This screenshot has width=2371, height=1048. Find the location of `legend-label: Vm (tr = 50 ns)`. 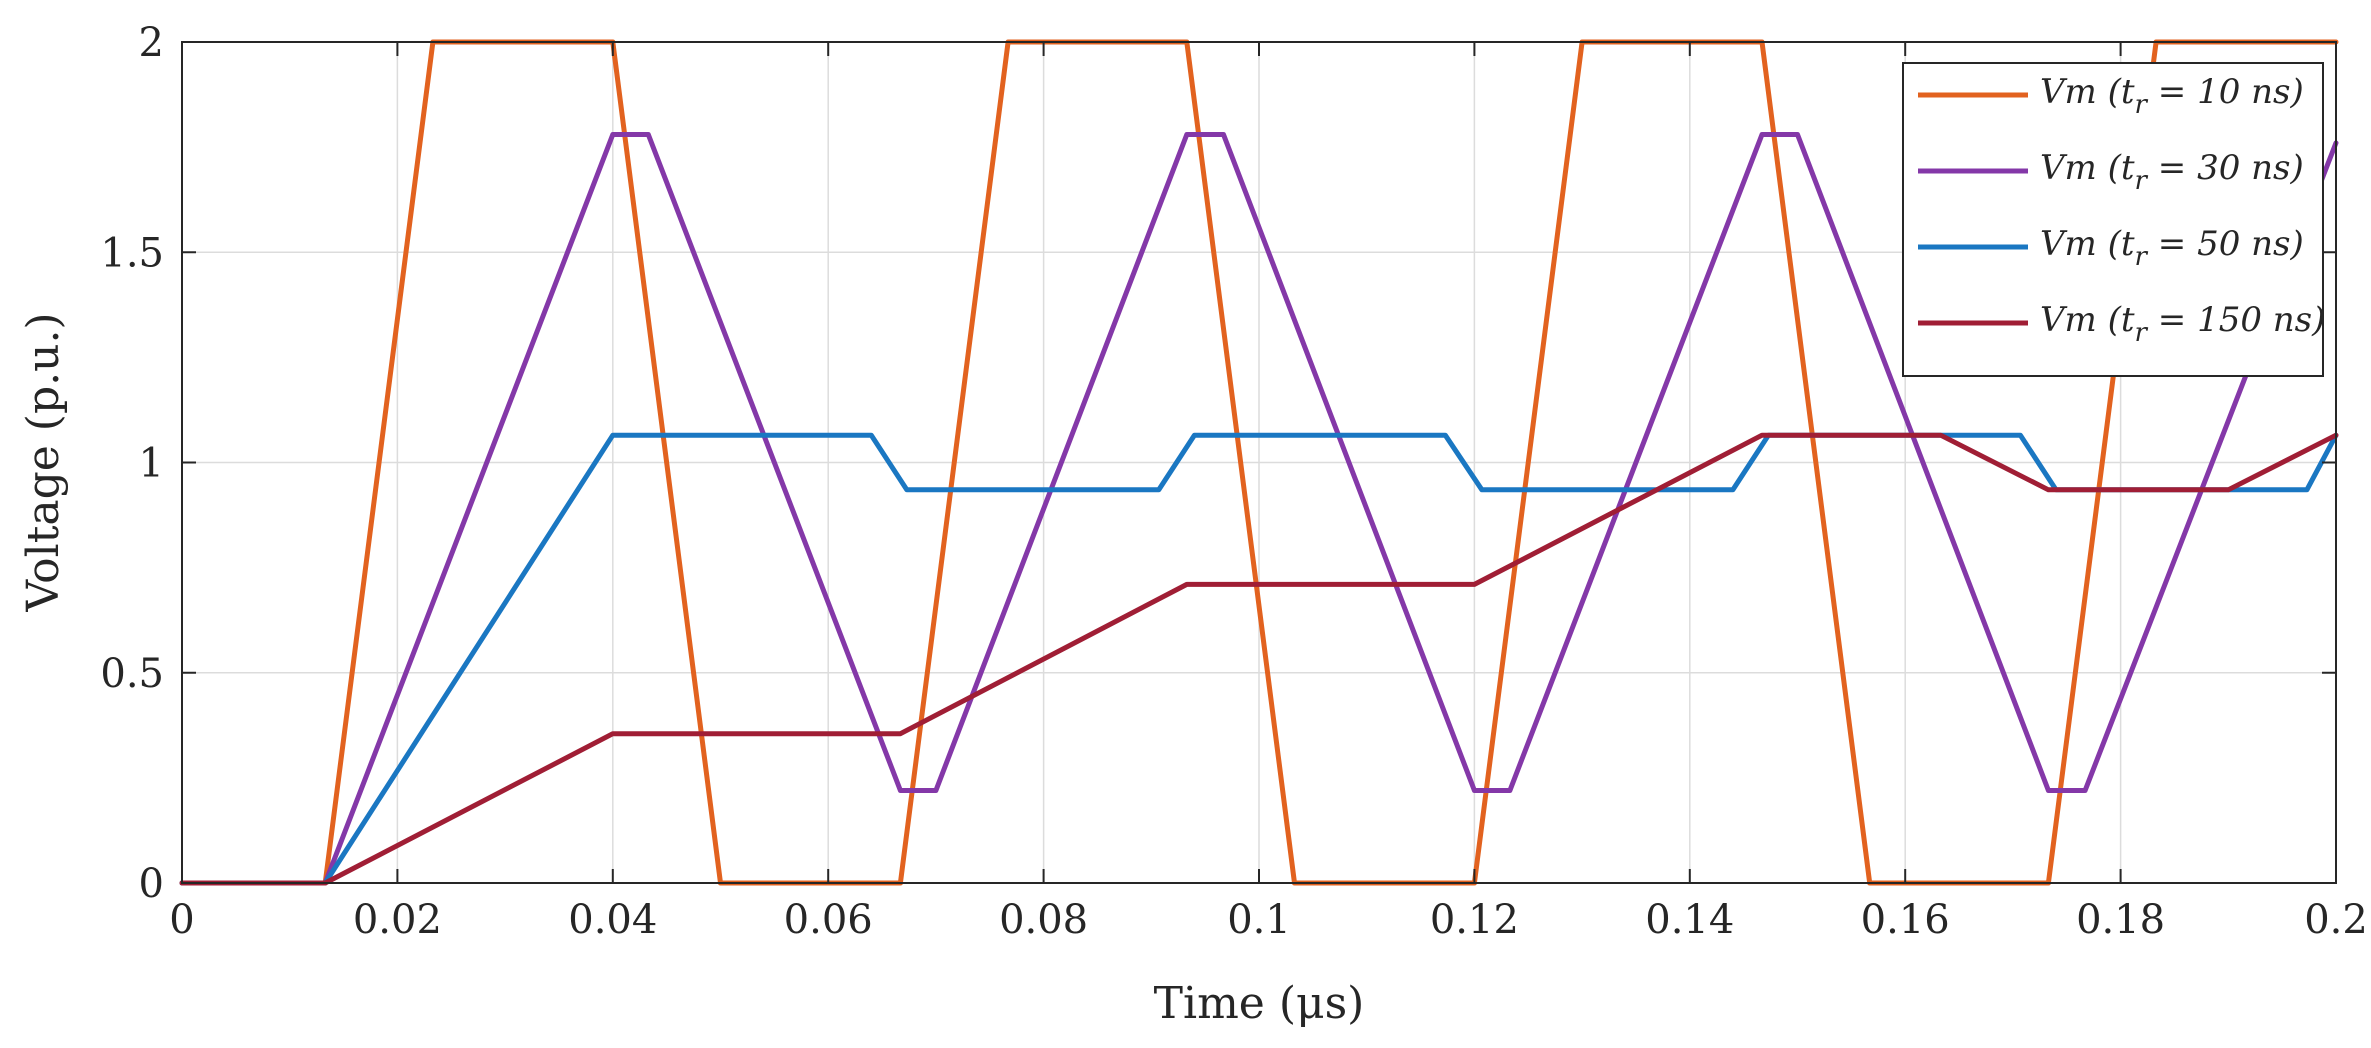

legend-label: Vm (tr = 50 ns) is located at coordinates (2172, 248).